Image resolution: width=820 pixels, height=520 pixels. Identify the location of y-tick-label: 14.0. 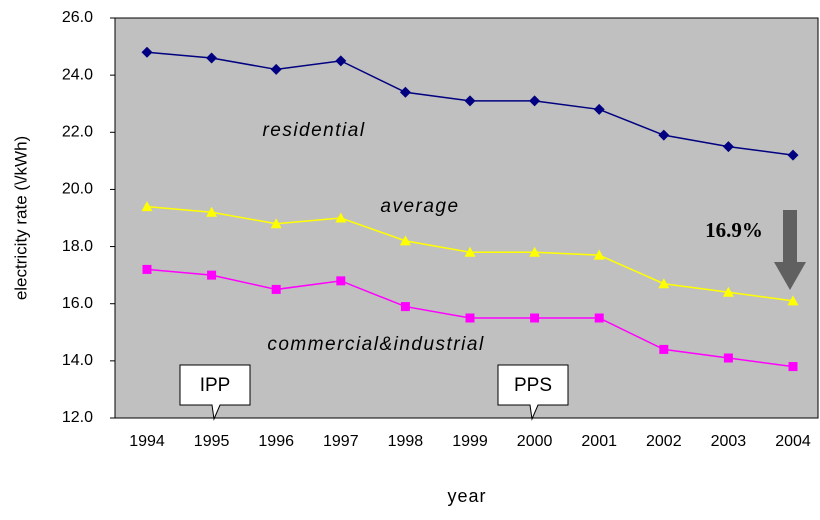
(77, 360).